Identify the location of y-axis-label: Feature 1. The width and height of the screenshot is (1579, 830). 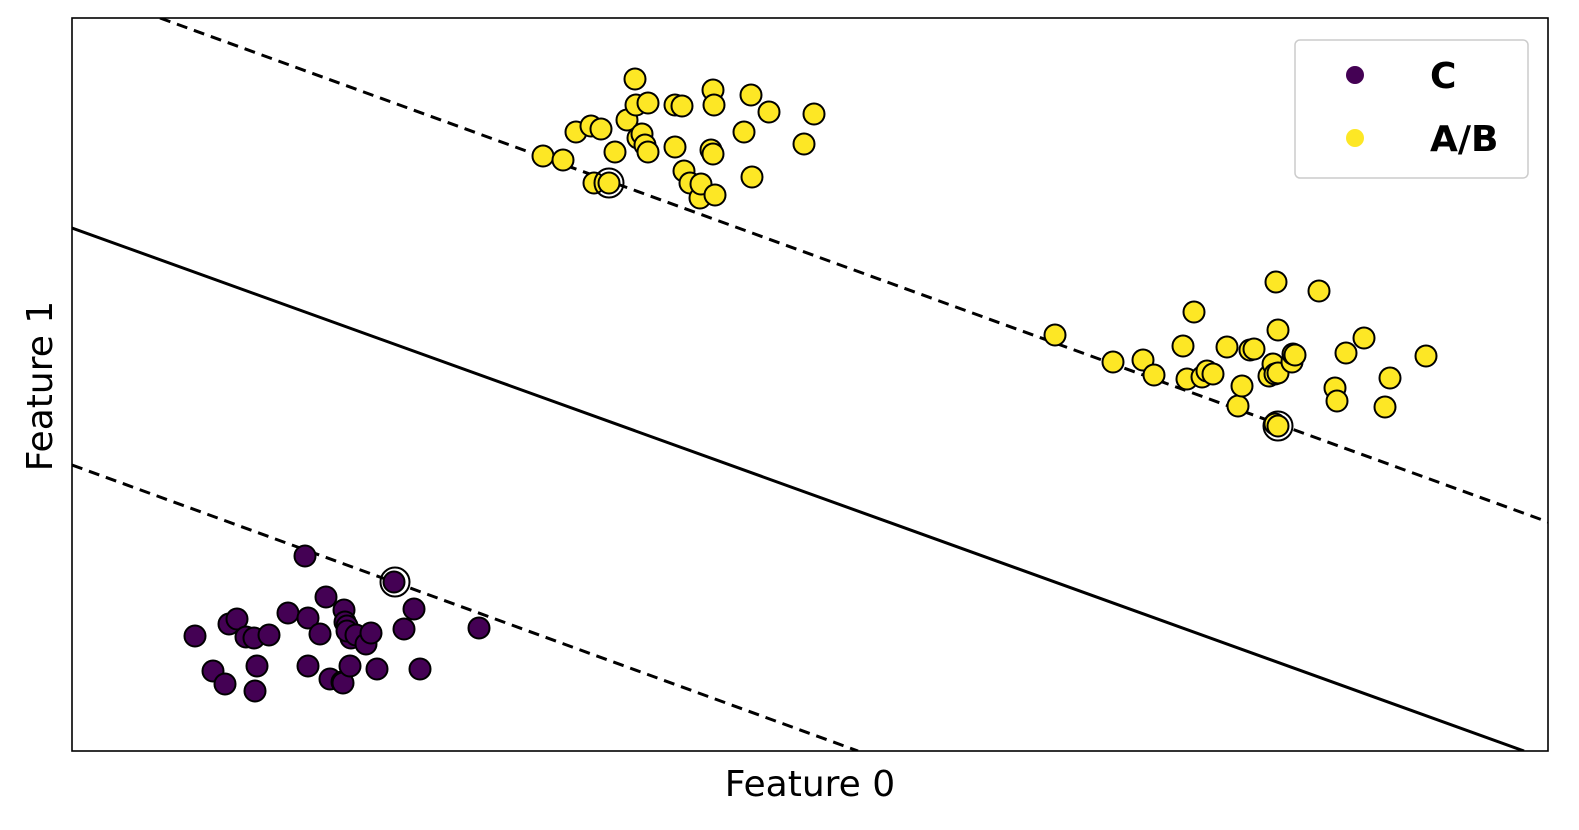
(40, 386).